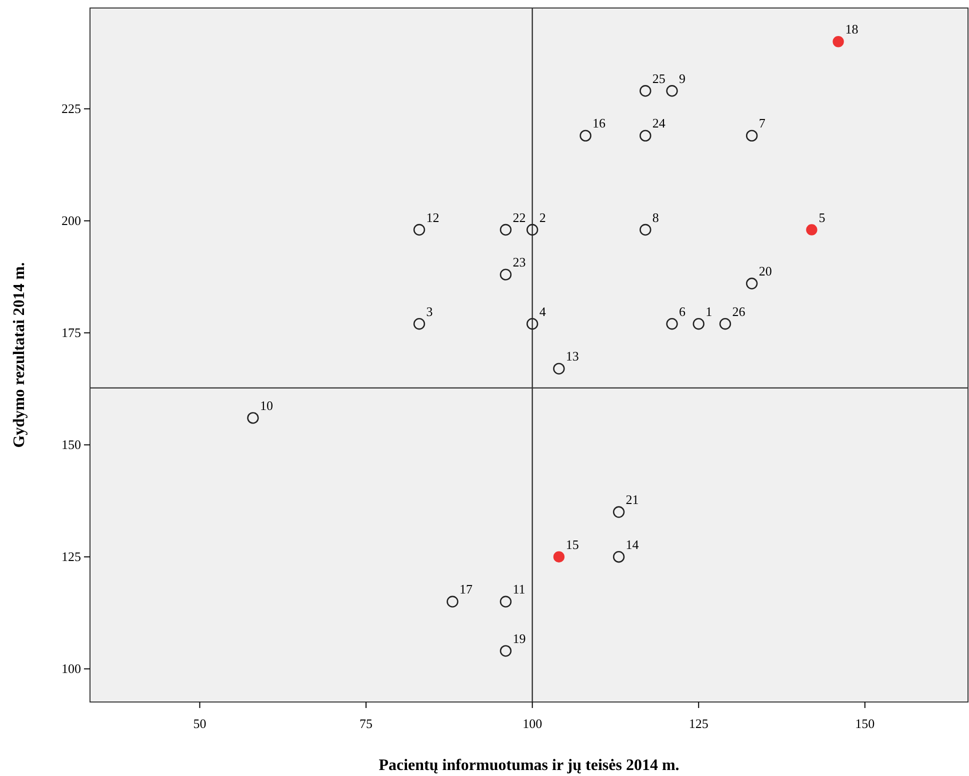  I want to click on y-axis-title: Gydymo rezultatai 2014 m., so click(19, 355).